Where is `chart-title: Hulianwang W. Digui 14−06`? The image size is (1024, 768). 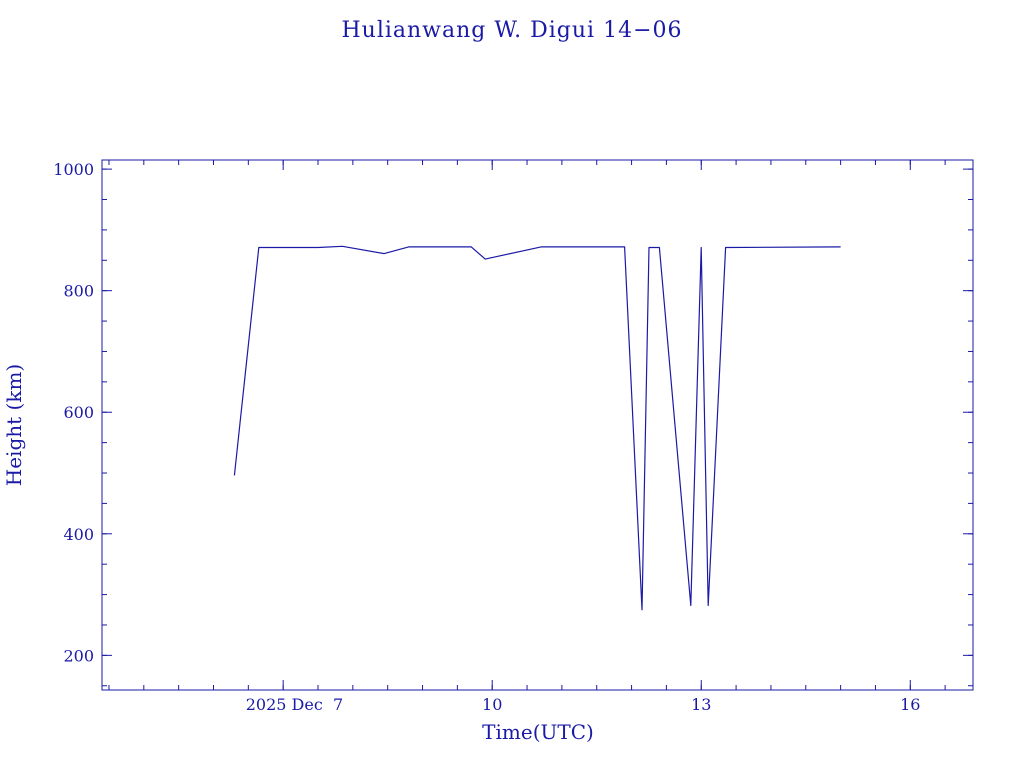 chart-title: Hulianwang W. Digui 14−06 is located at coordinates (511, 30).